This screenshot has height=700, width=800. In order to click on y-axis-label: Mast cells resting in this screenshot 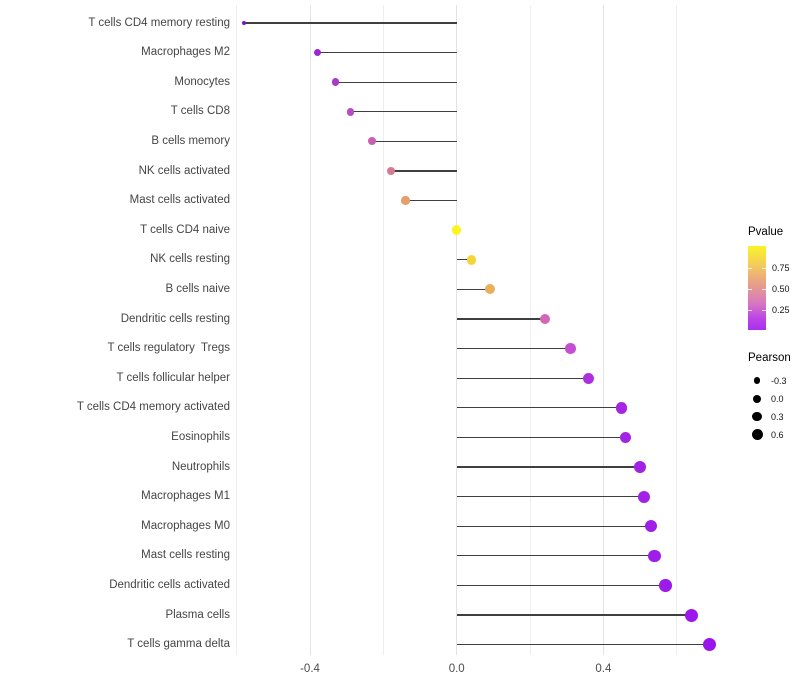, I will do `click(185, 555)`.